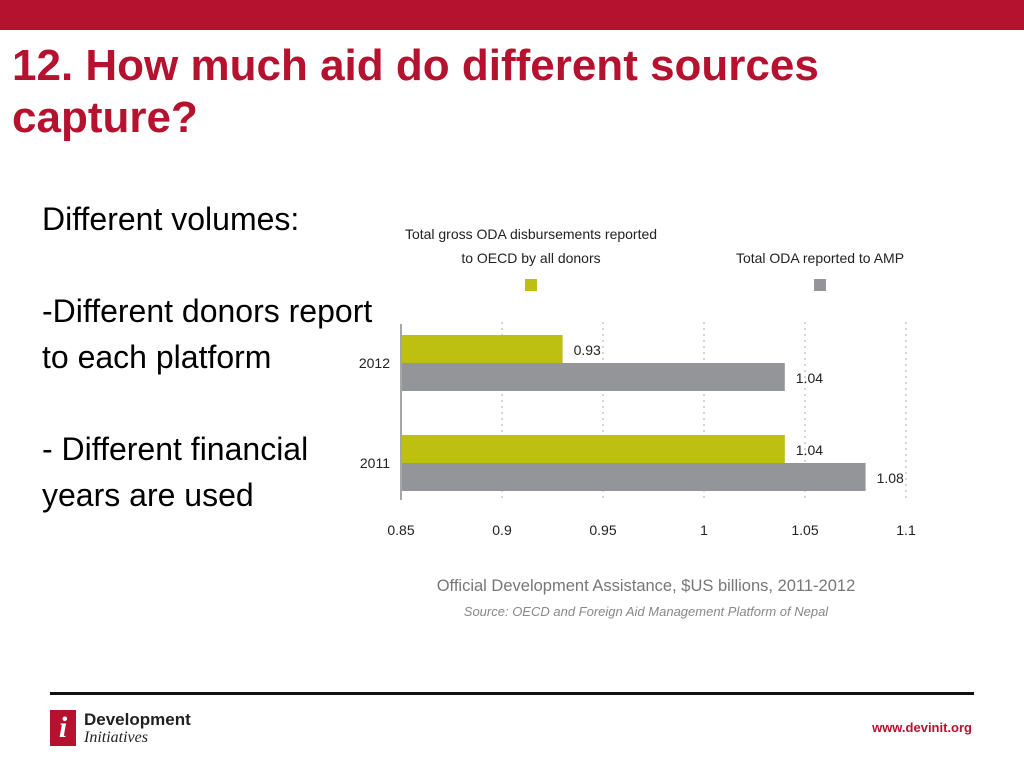 Image resolution: width=1024 pixels, height=768 pixels. What do you see at coordinates (602, 530) in the screenshot?
I see `x-tick-label: 0.95` at bounding box center [602, 530].